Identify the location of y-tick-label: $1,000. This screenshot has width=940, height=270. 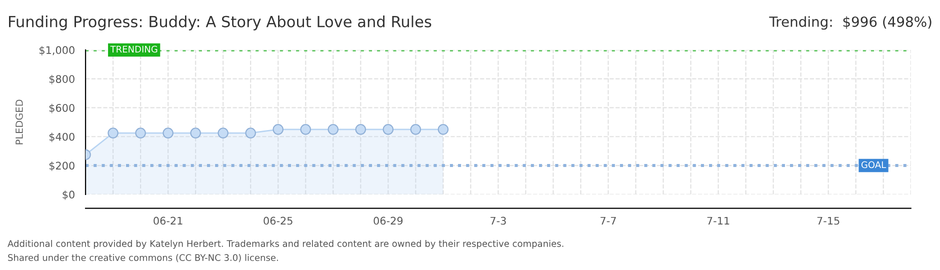
(57, 51).